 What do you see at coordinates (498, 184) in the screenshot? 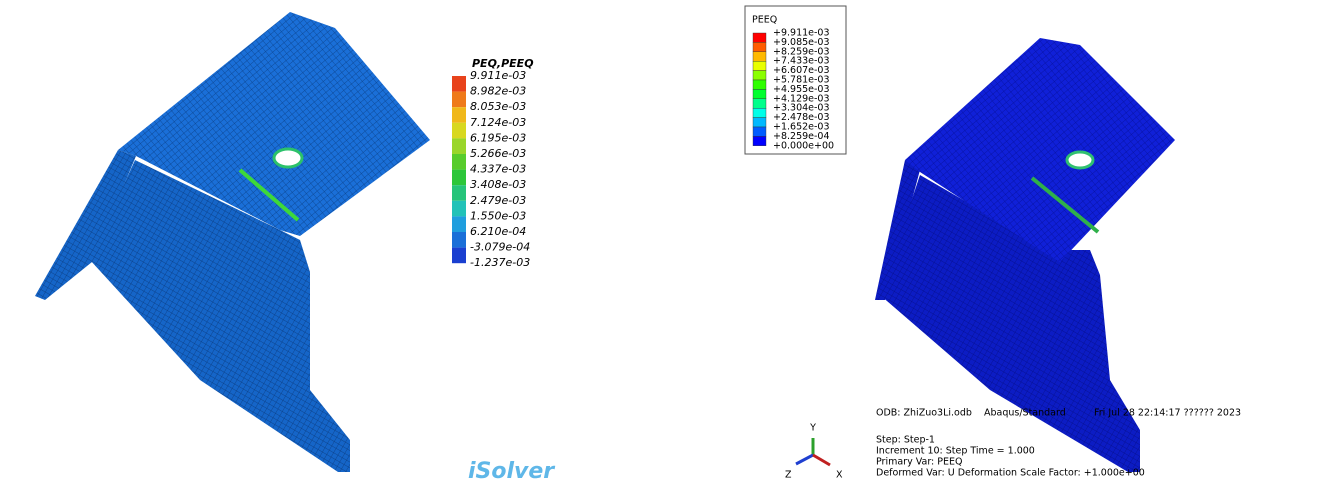
I see `legend-label: 3.408e-03` at bounding box center [498, 184].